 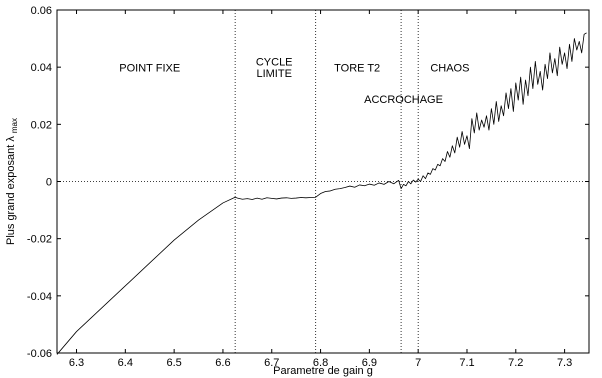 What do you see at coordinates (323, 371) in the screenshot?
I see `x-axis-label: Parametre de gain g` at bounding box center [323, 371].